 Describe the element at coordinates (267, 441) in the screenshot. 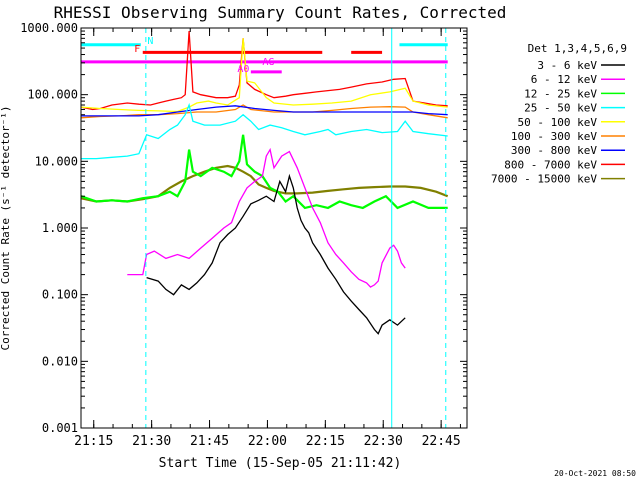

I see `x-tick-label: 22:00` at that location.